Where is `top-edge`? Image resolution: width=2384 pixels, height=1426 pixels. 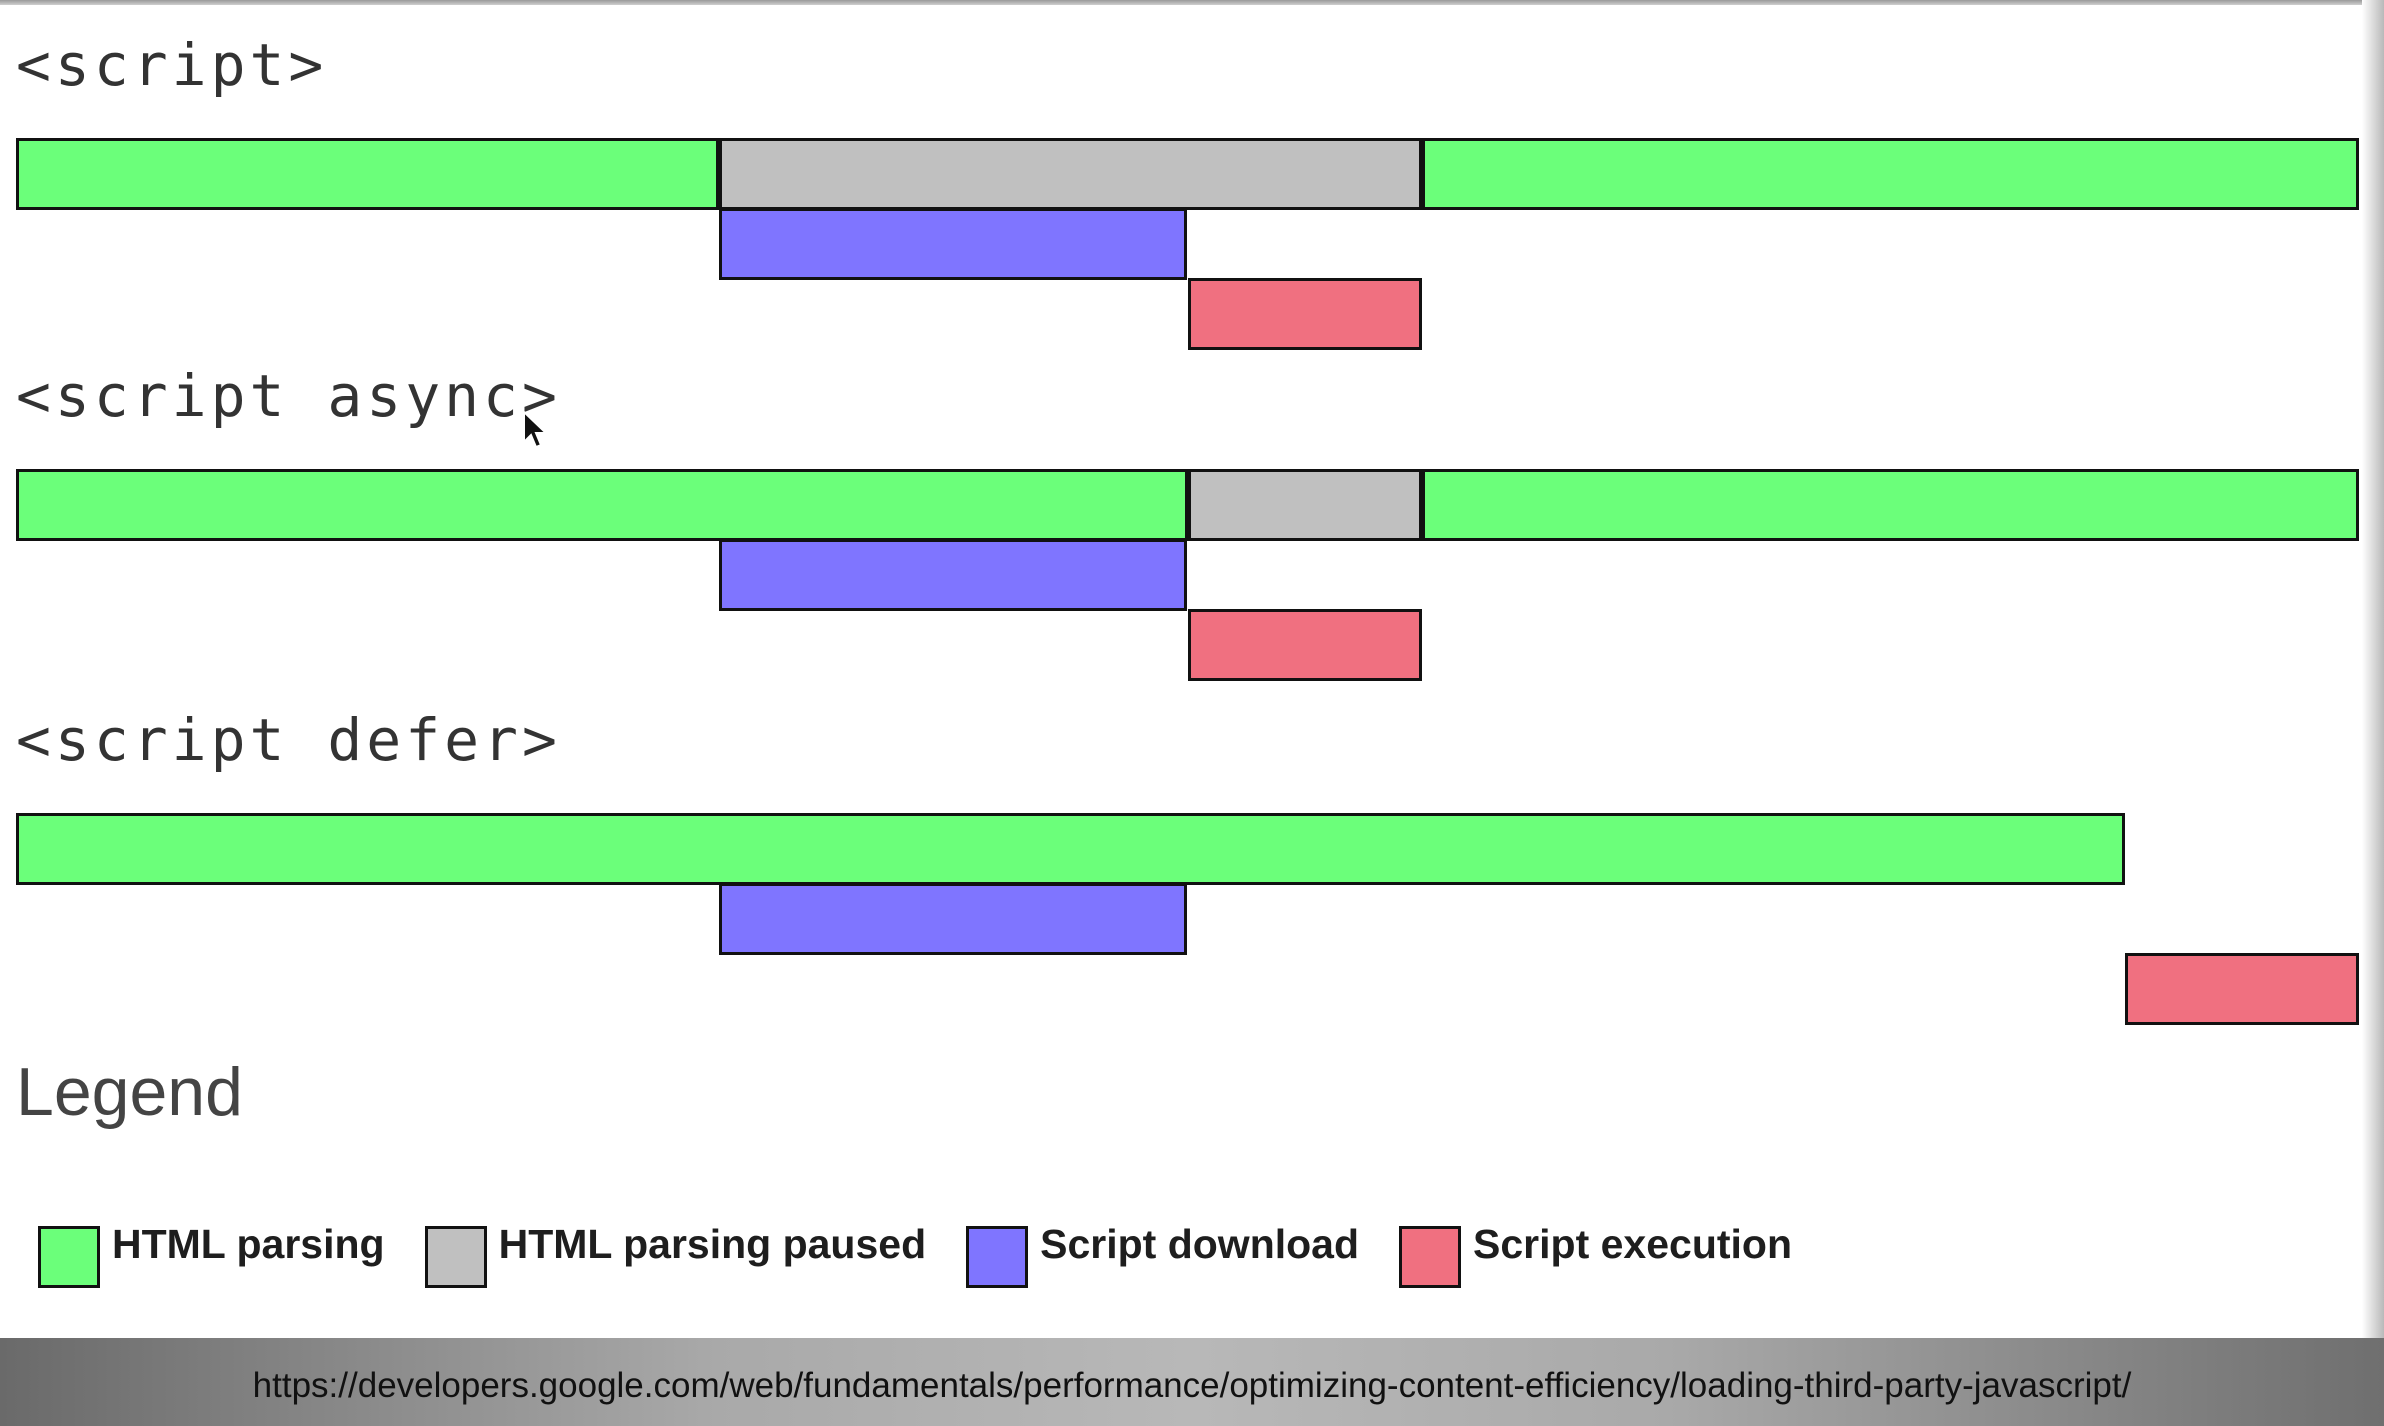
top-edge is located at coordinates (1192, 2).